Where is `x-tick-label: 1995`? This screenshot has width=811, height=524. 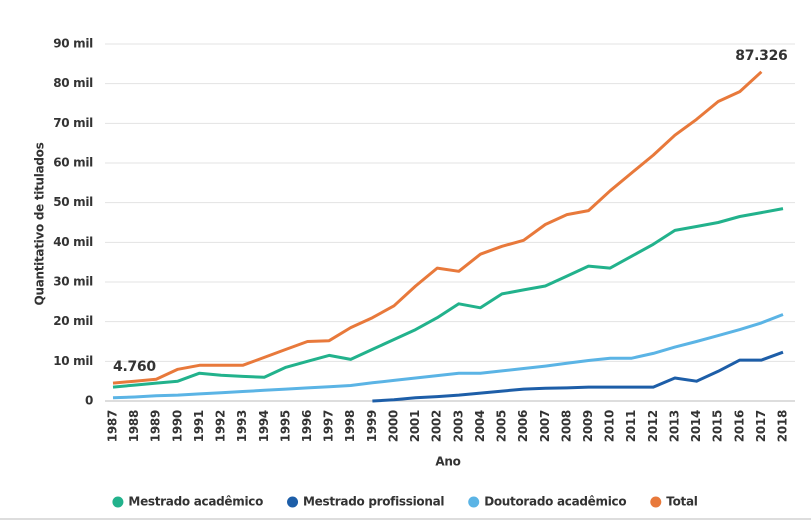 x-tick-label: 1995 is located at coordinates (285, 426).